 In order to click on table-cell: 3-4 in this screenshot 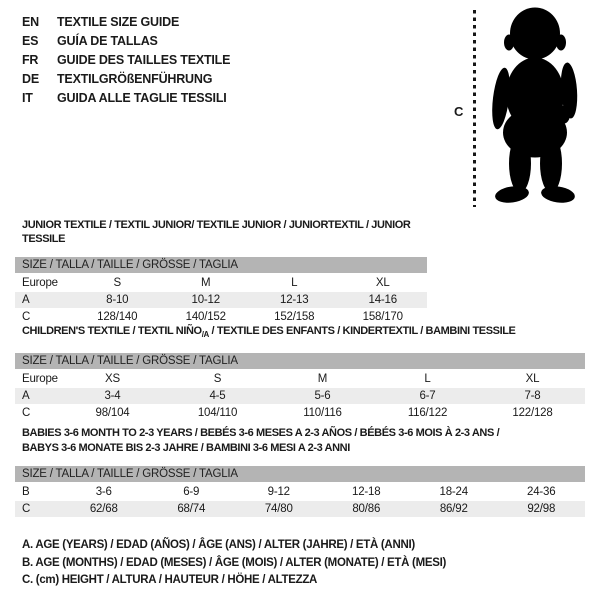, I will do `click(112, 396)`.